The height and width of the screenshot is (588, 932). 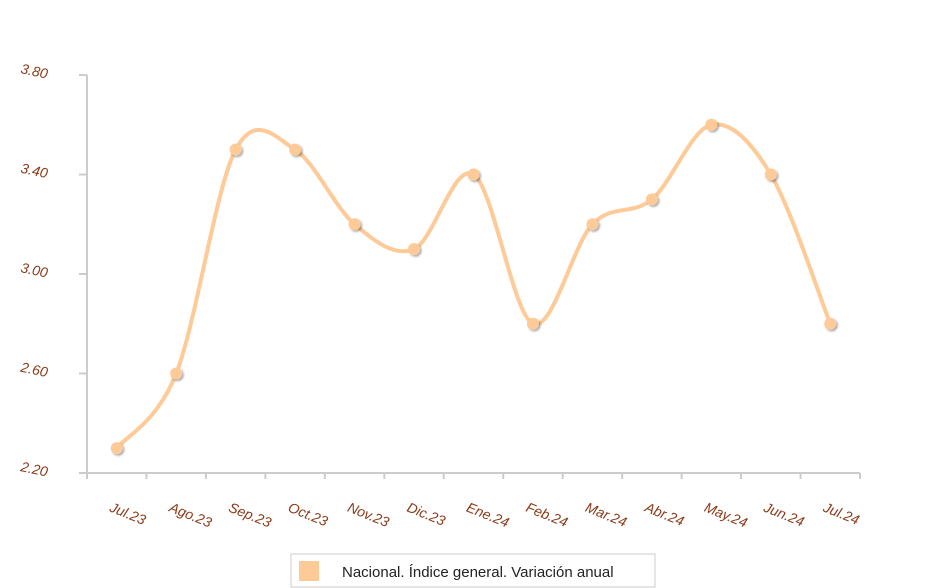 What do you see at coordinates (34, 170) in the screenshot?
I see `y-tick-label: 3.40` at bounding box center [34, 170].